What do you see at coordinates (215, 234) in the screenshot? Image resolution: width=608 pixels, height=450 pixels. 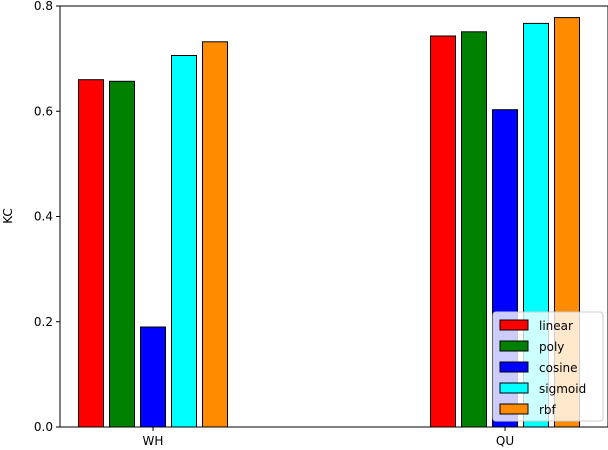 I see `bar-wh-rbf` at bounding box center [215, 234].